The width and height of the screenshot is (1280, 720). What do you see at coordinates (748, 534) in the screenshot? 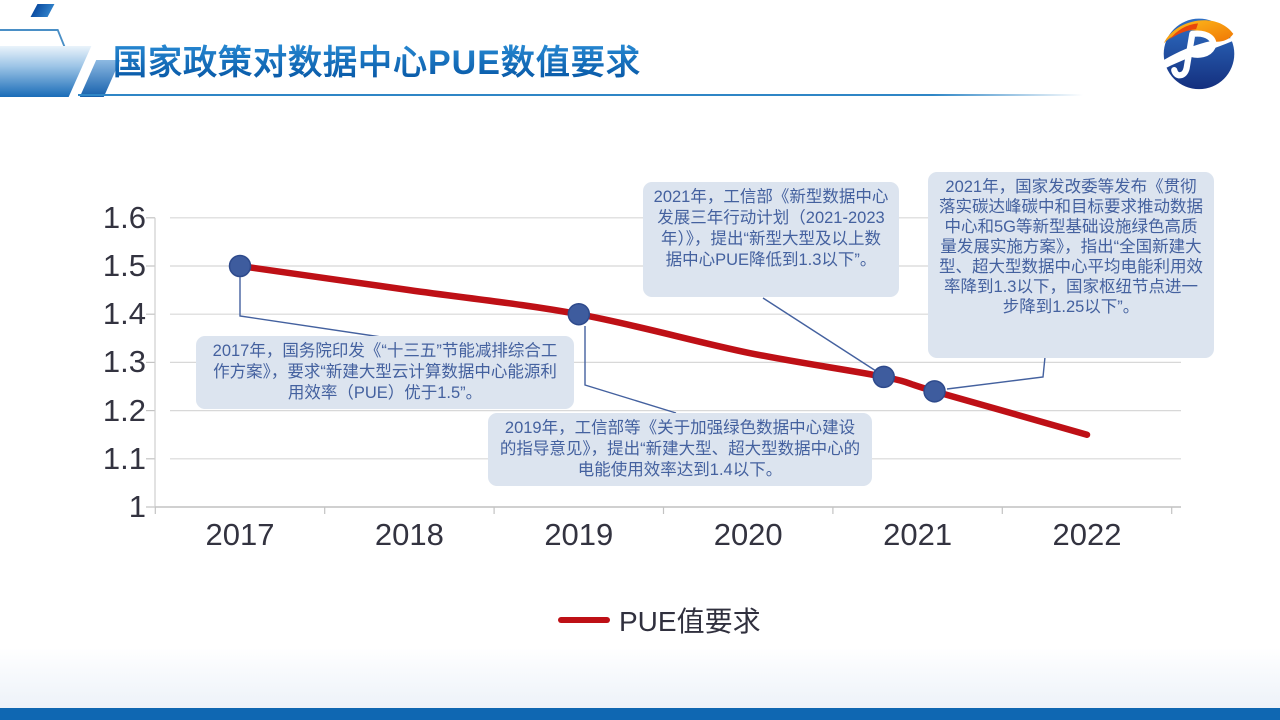
I see `x-axis-label: 2020` at bounding box center [748, 534].